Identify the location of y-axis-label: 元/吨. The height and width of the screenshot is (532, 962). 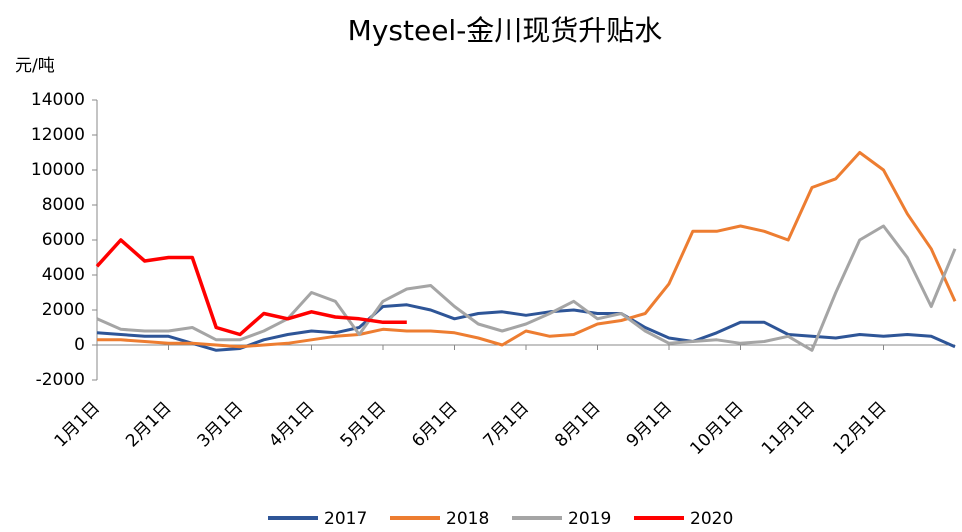
(35, 66).